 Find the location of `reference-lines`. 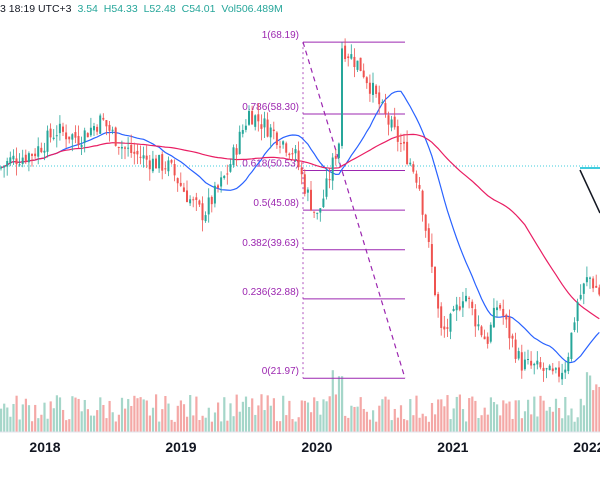

reference-lines is located at coordinates (300, 167).